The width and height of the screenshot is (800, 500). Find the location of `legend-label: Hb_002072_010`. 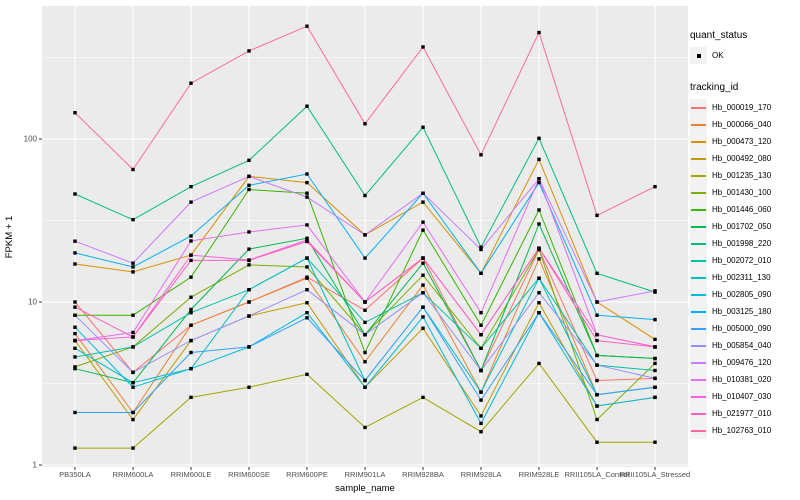

legend-label: Hb_002072_010 is located at coordinates (742, 260).